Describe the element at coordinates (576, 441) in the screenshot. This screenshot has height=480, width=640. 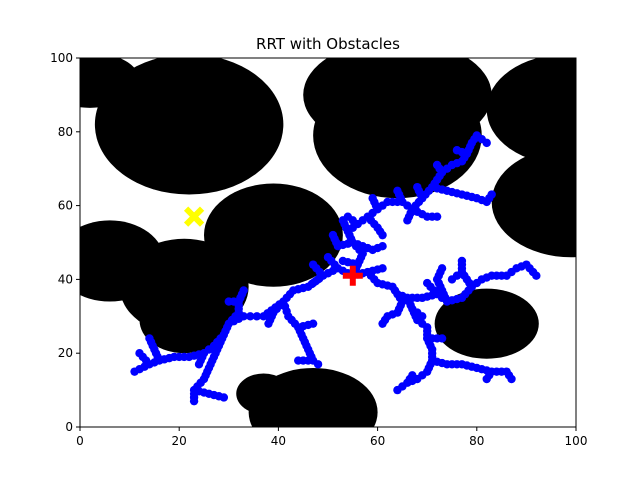
I see `x-tick-label: 100` at that location.